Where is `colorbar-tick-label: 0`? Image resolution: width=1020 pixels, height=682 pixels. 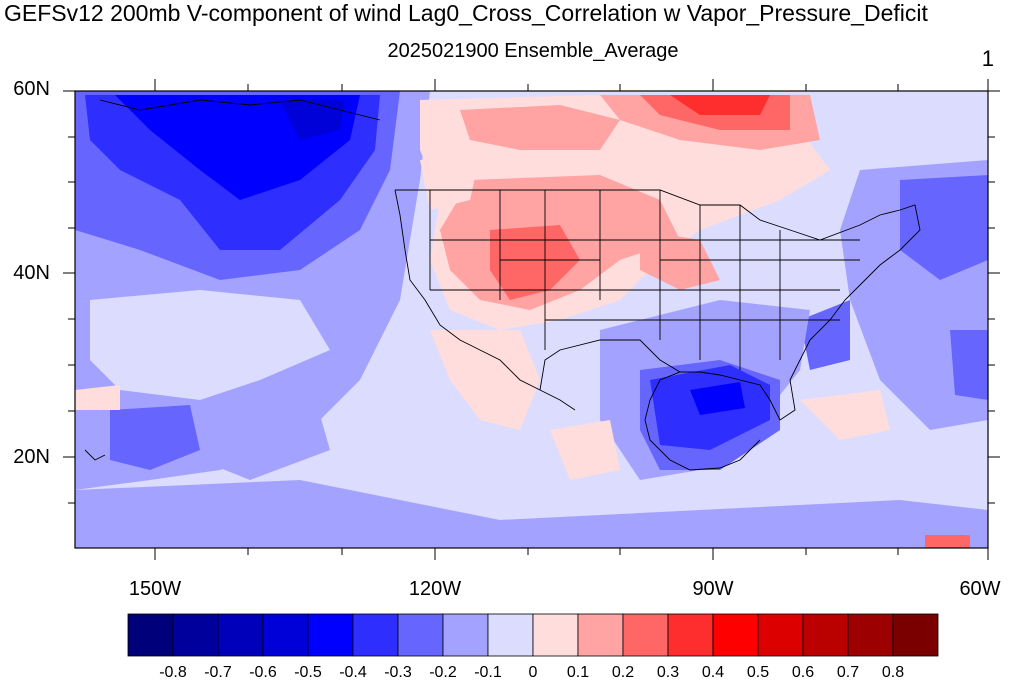 colorbar-tick-label: 0 is located at coordinates (533, 672).